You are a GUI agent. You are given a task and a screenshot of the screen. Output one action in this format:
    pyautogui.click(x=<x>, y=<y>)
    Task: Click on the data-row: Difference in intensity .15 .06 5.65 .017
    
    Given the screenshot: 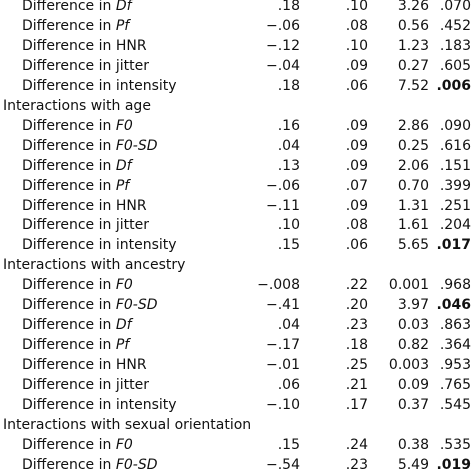 What is the action you would take?
    pyautogui.click(x=237, y=245)
    